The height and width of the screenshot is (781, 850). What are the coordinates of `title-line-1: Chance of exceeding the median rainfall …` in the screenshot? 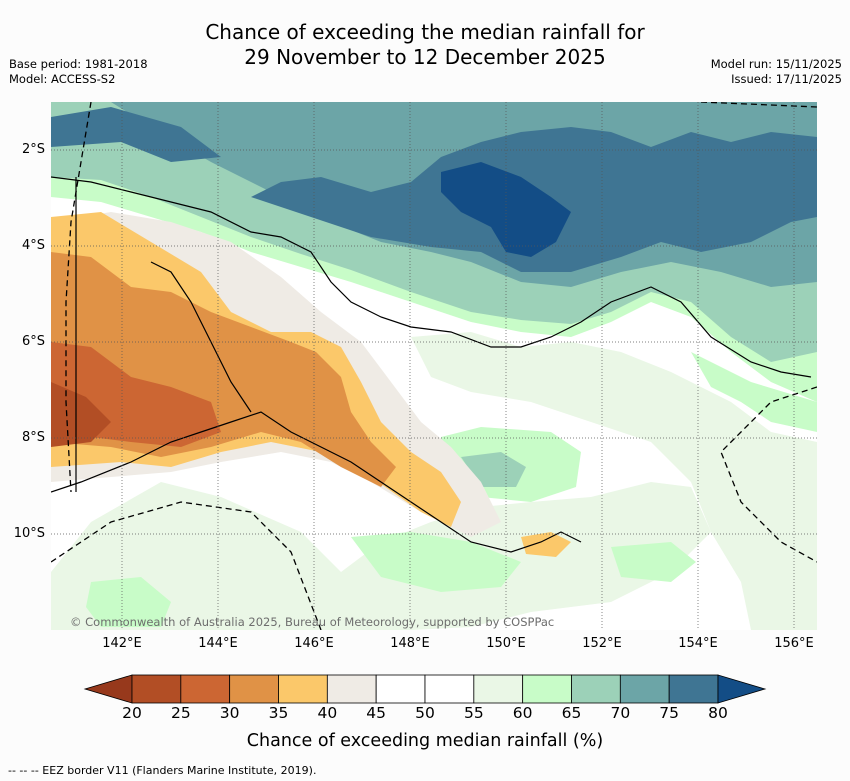 It's located at (425, 32).